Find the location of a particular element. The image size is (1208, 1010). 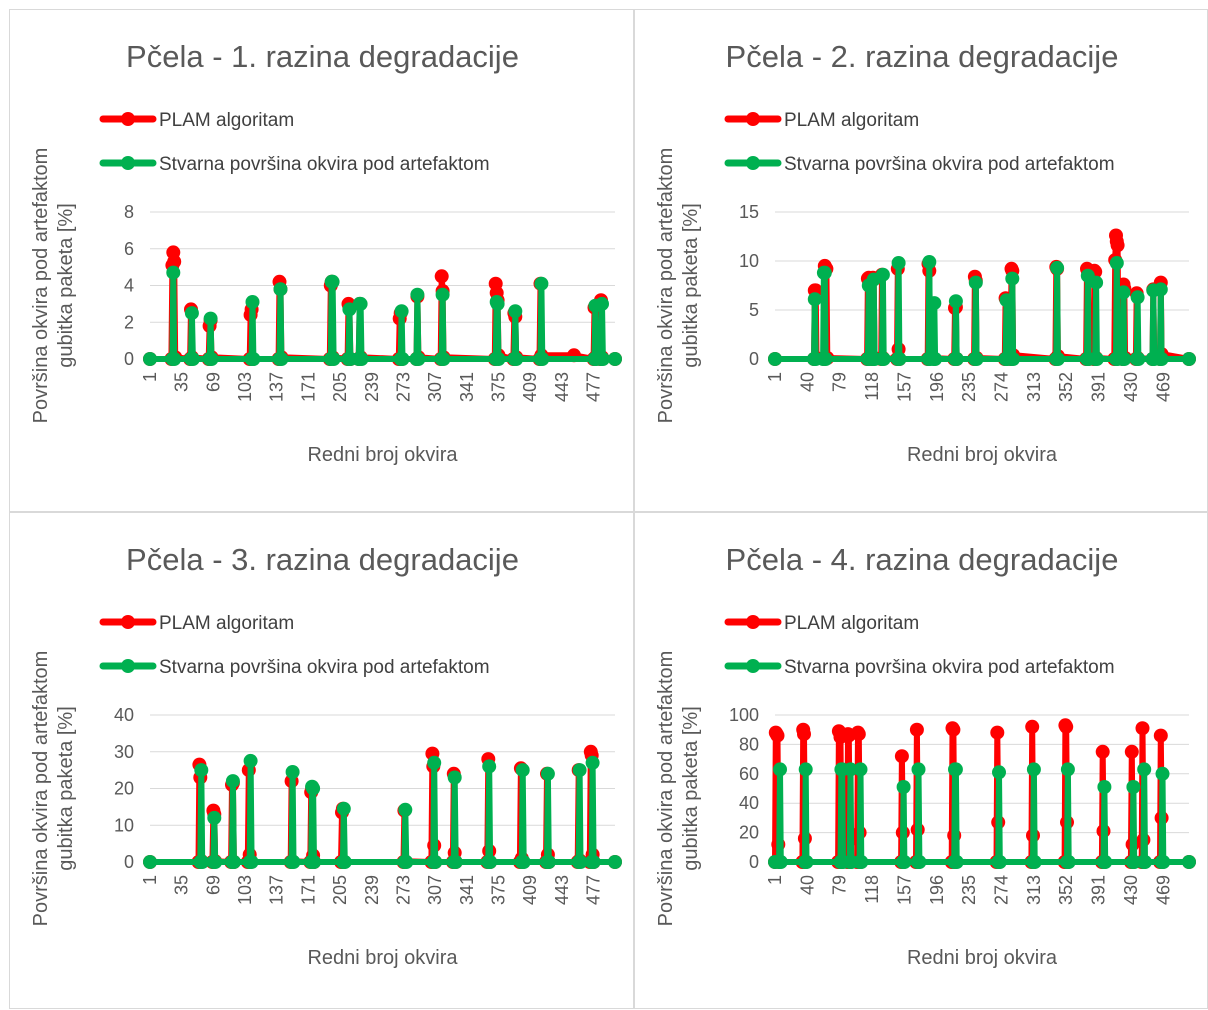

x-tick-label: 352 is located at coordinates (1066, 387).